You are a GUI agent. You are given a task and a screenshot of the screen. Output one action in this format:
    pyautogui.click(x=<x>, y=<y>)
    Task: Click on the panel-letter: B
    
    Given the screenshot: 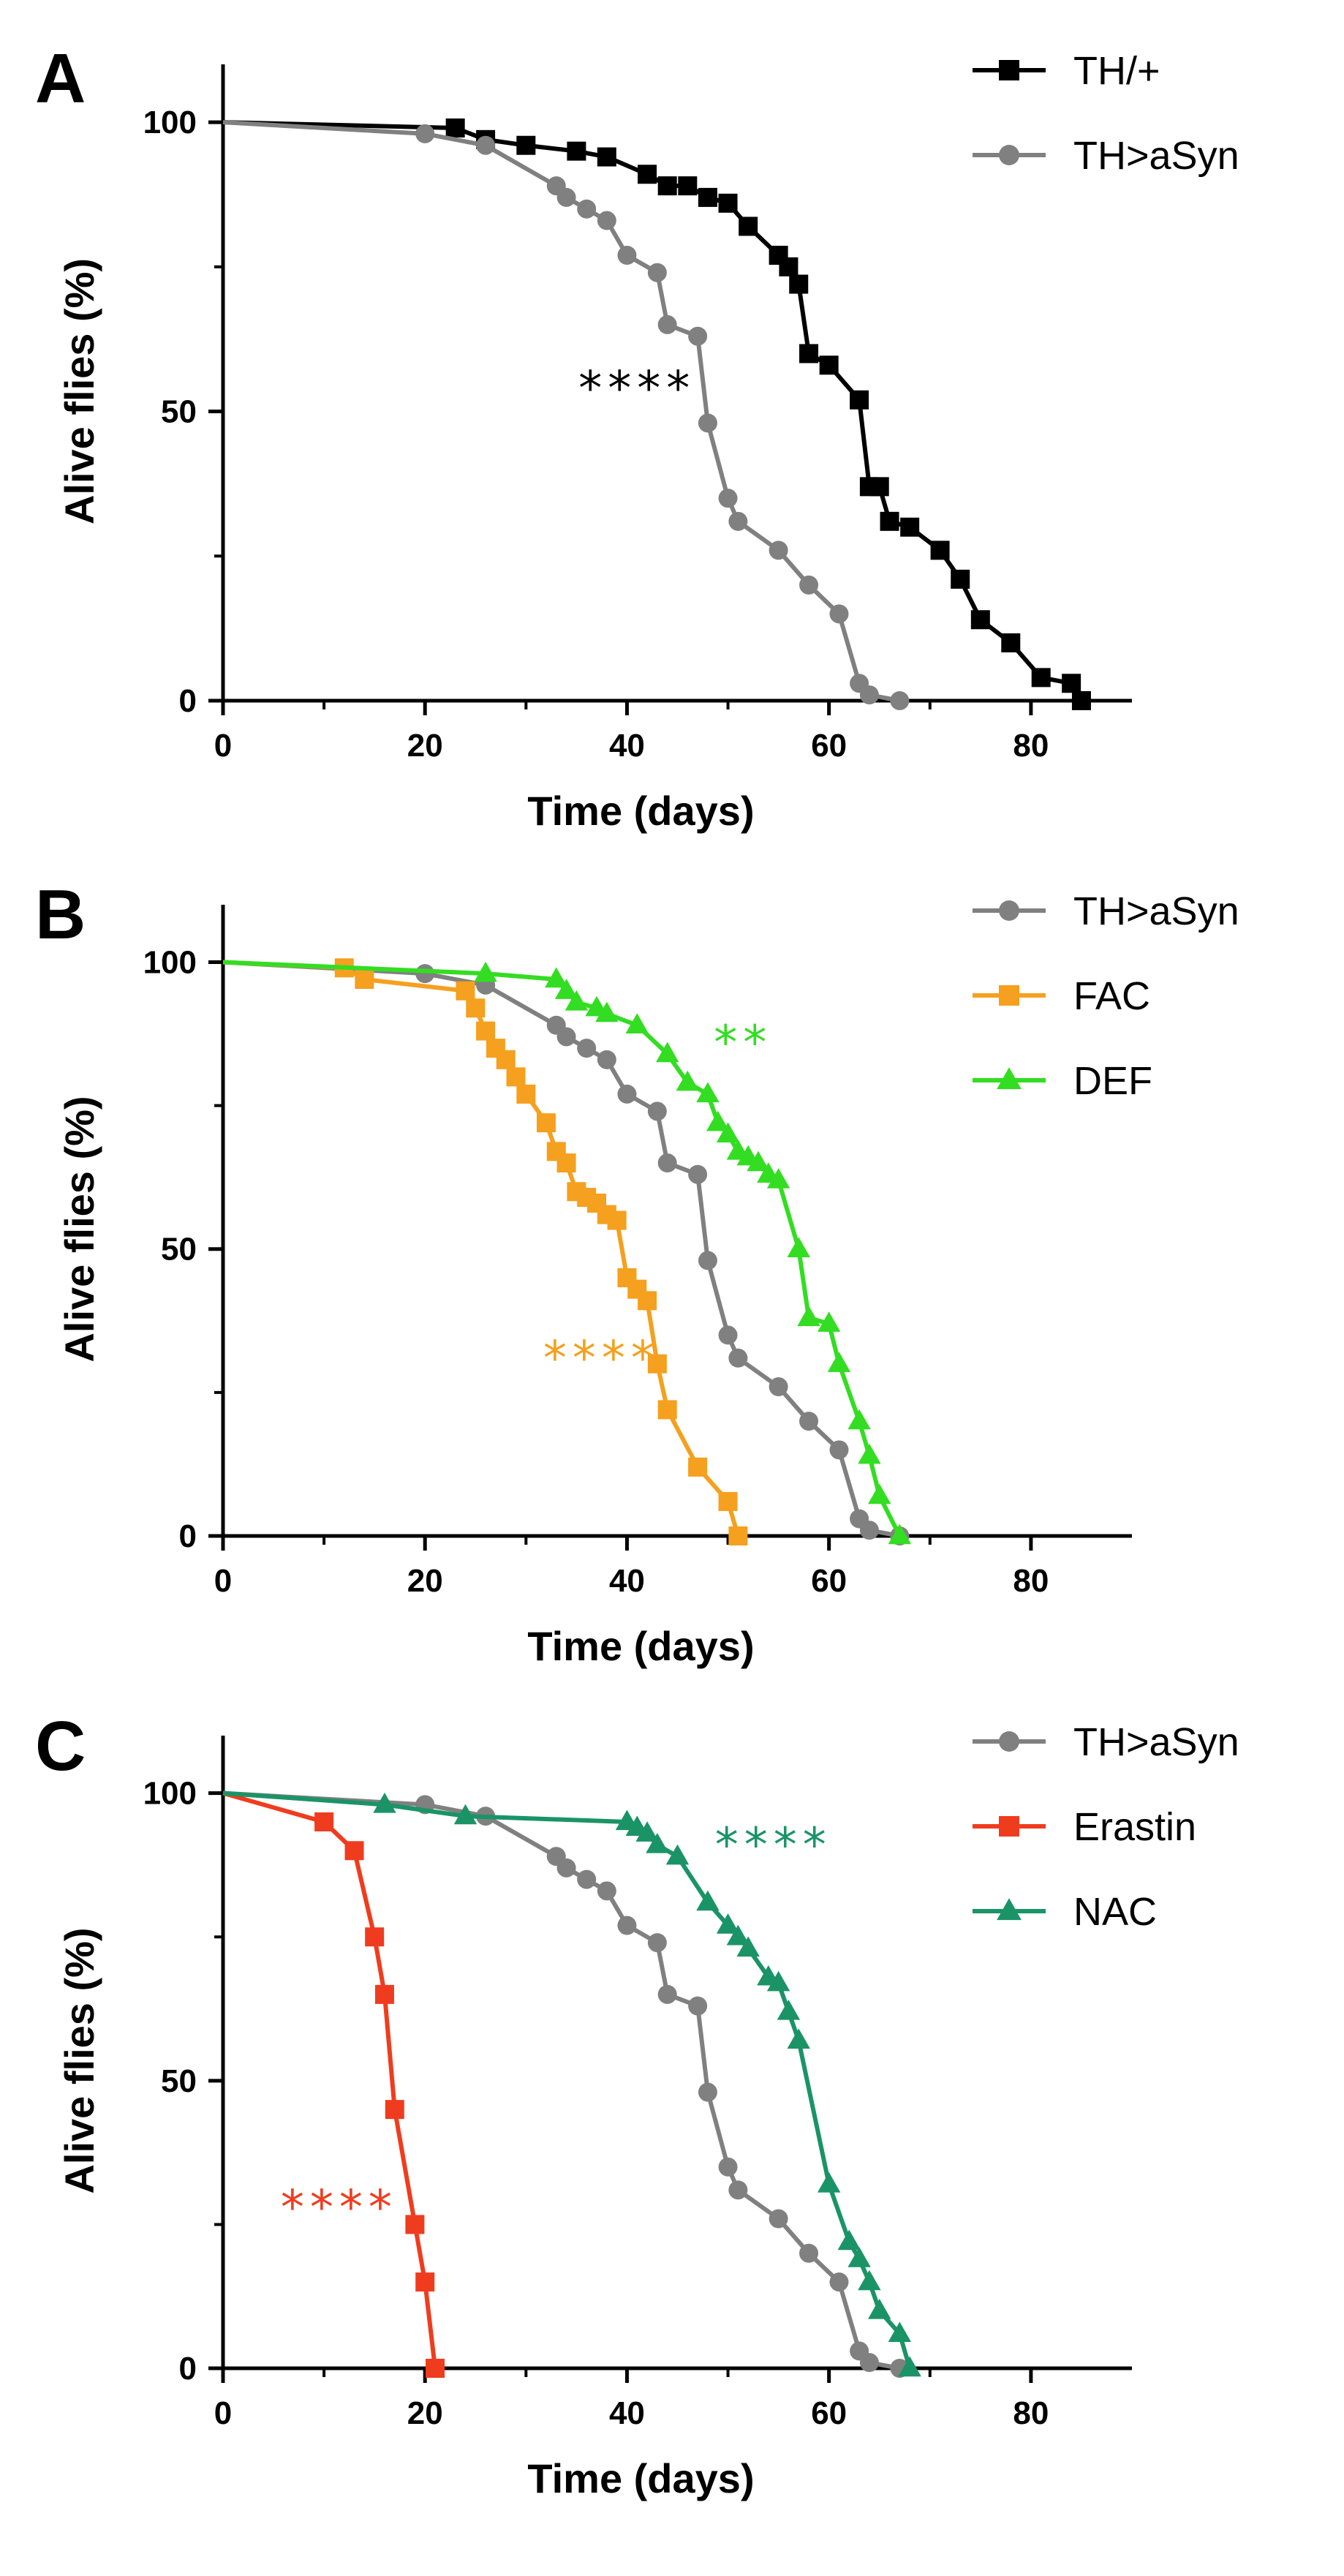 What is the action you would take?
    pyautogui.click(x=60, y=914)
    